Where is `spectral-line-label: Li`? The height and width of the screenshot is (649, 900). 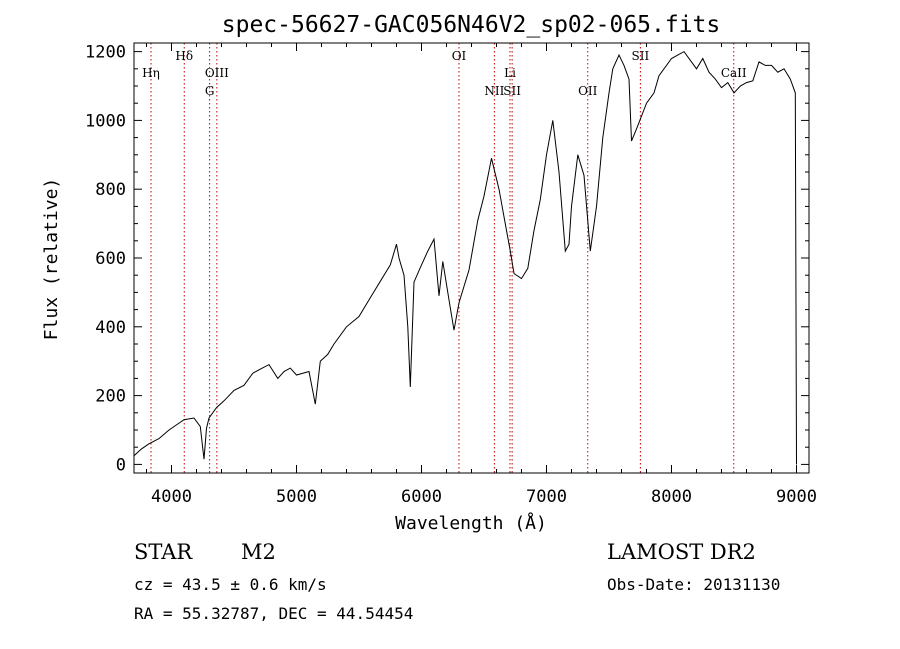 spectral-line-label: Li is located at coordinates (510, 73).